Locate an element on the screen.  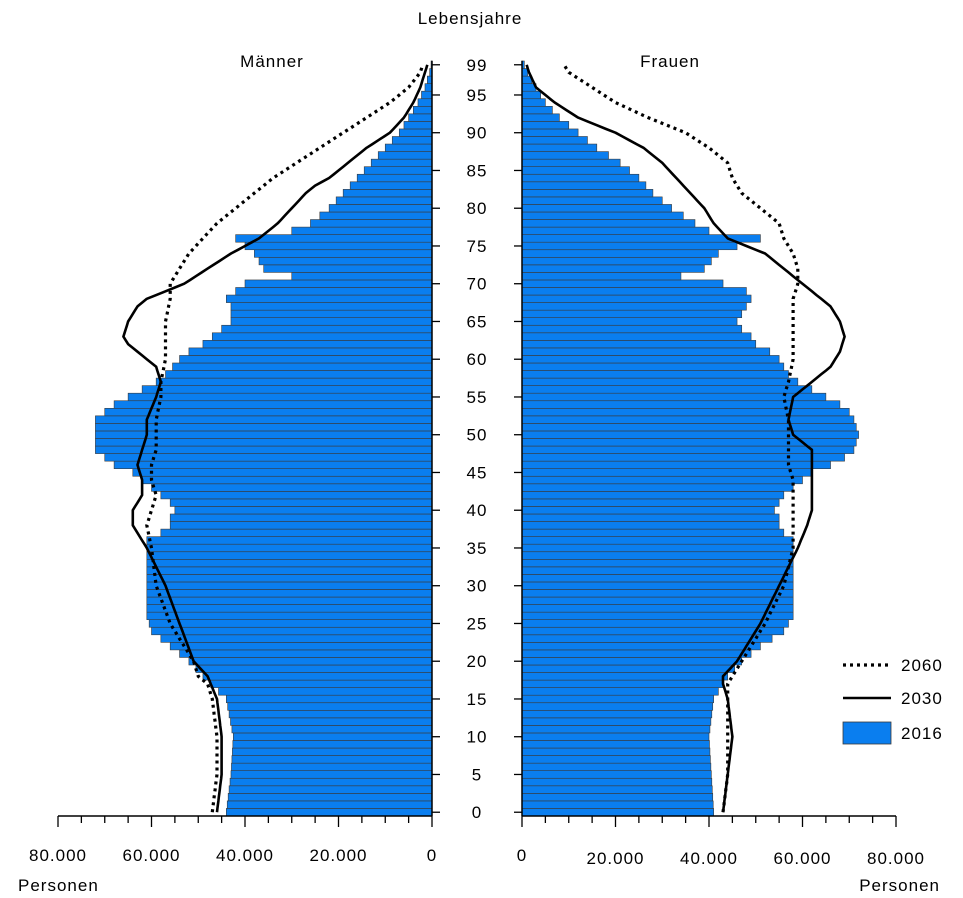
y-tick-label: 50 is located at coordinates (477, 435).